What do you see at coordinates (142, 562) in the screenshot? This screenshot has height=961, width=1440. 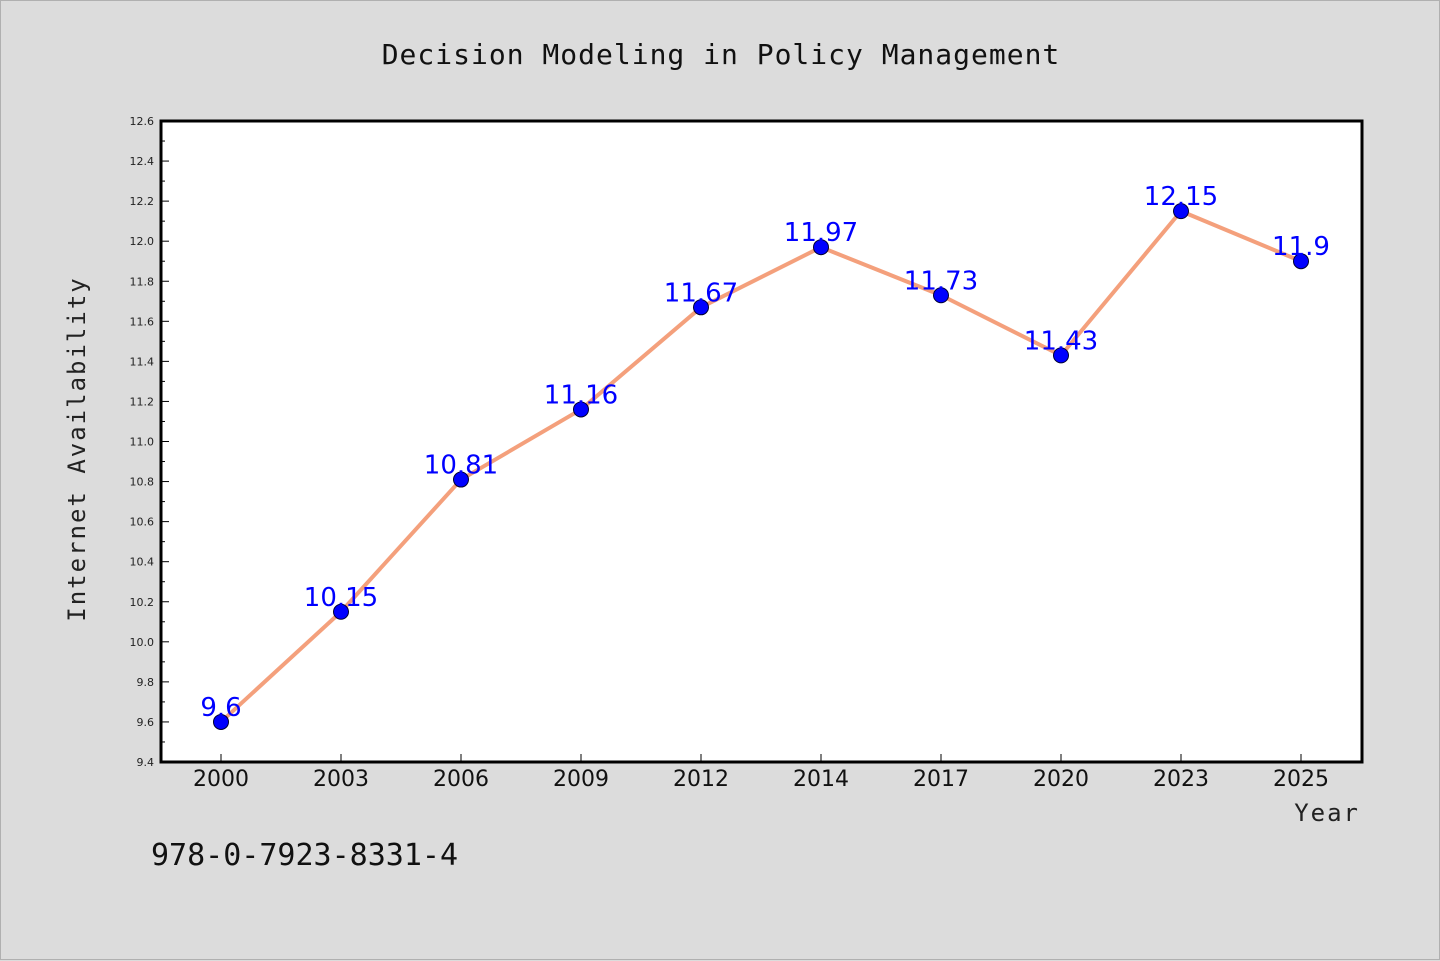 I see `y-tick-label: 10.4` at bounding box center [142, 562].